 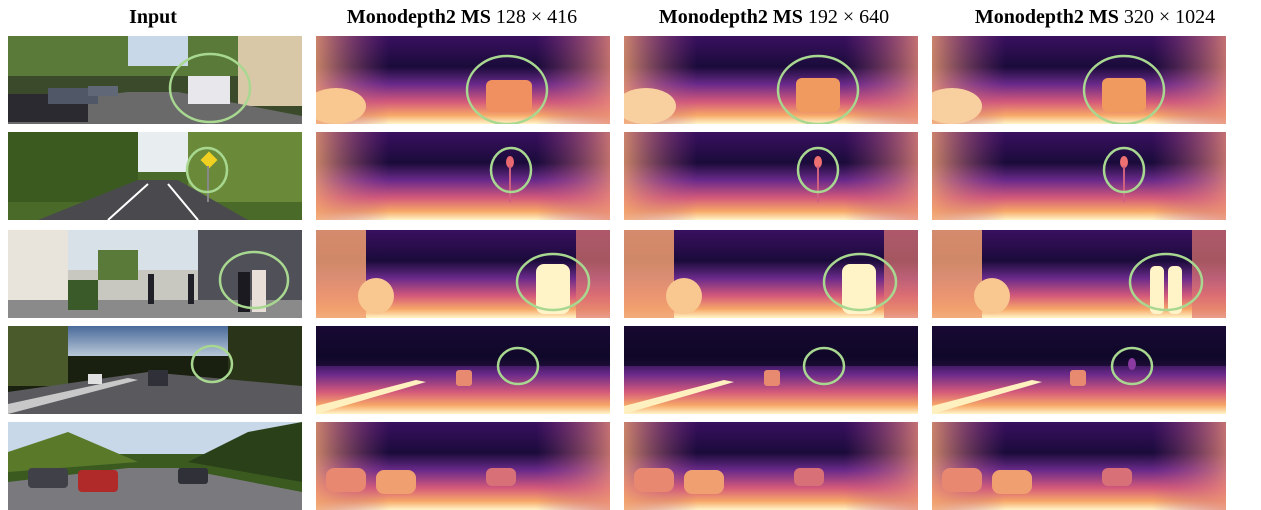 I want to click on depth-map-row3-col3, so click(x=1079, y=274).